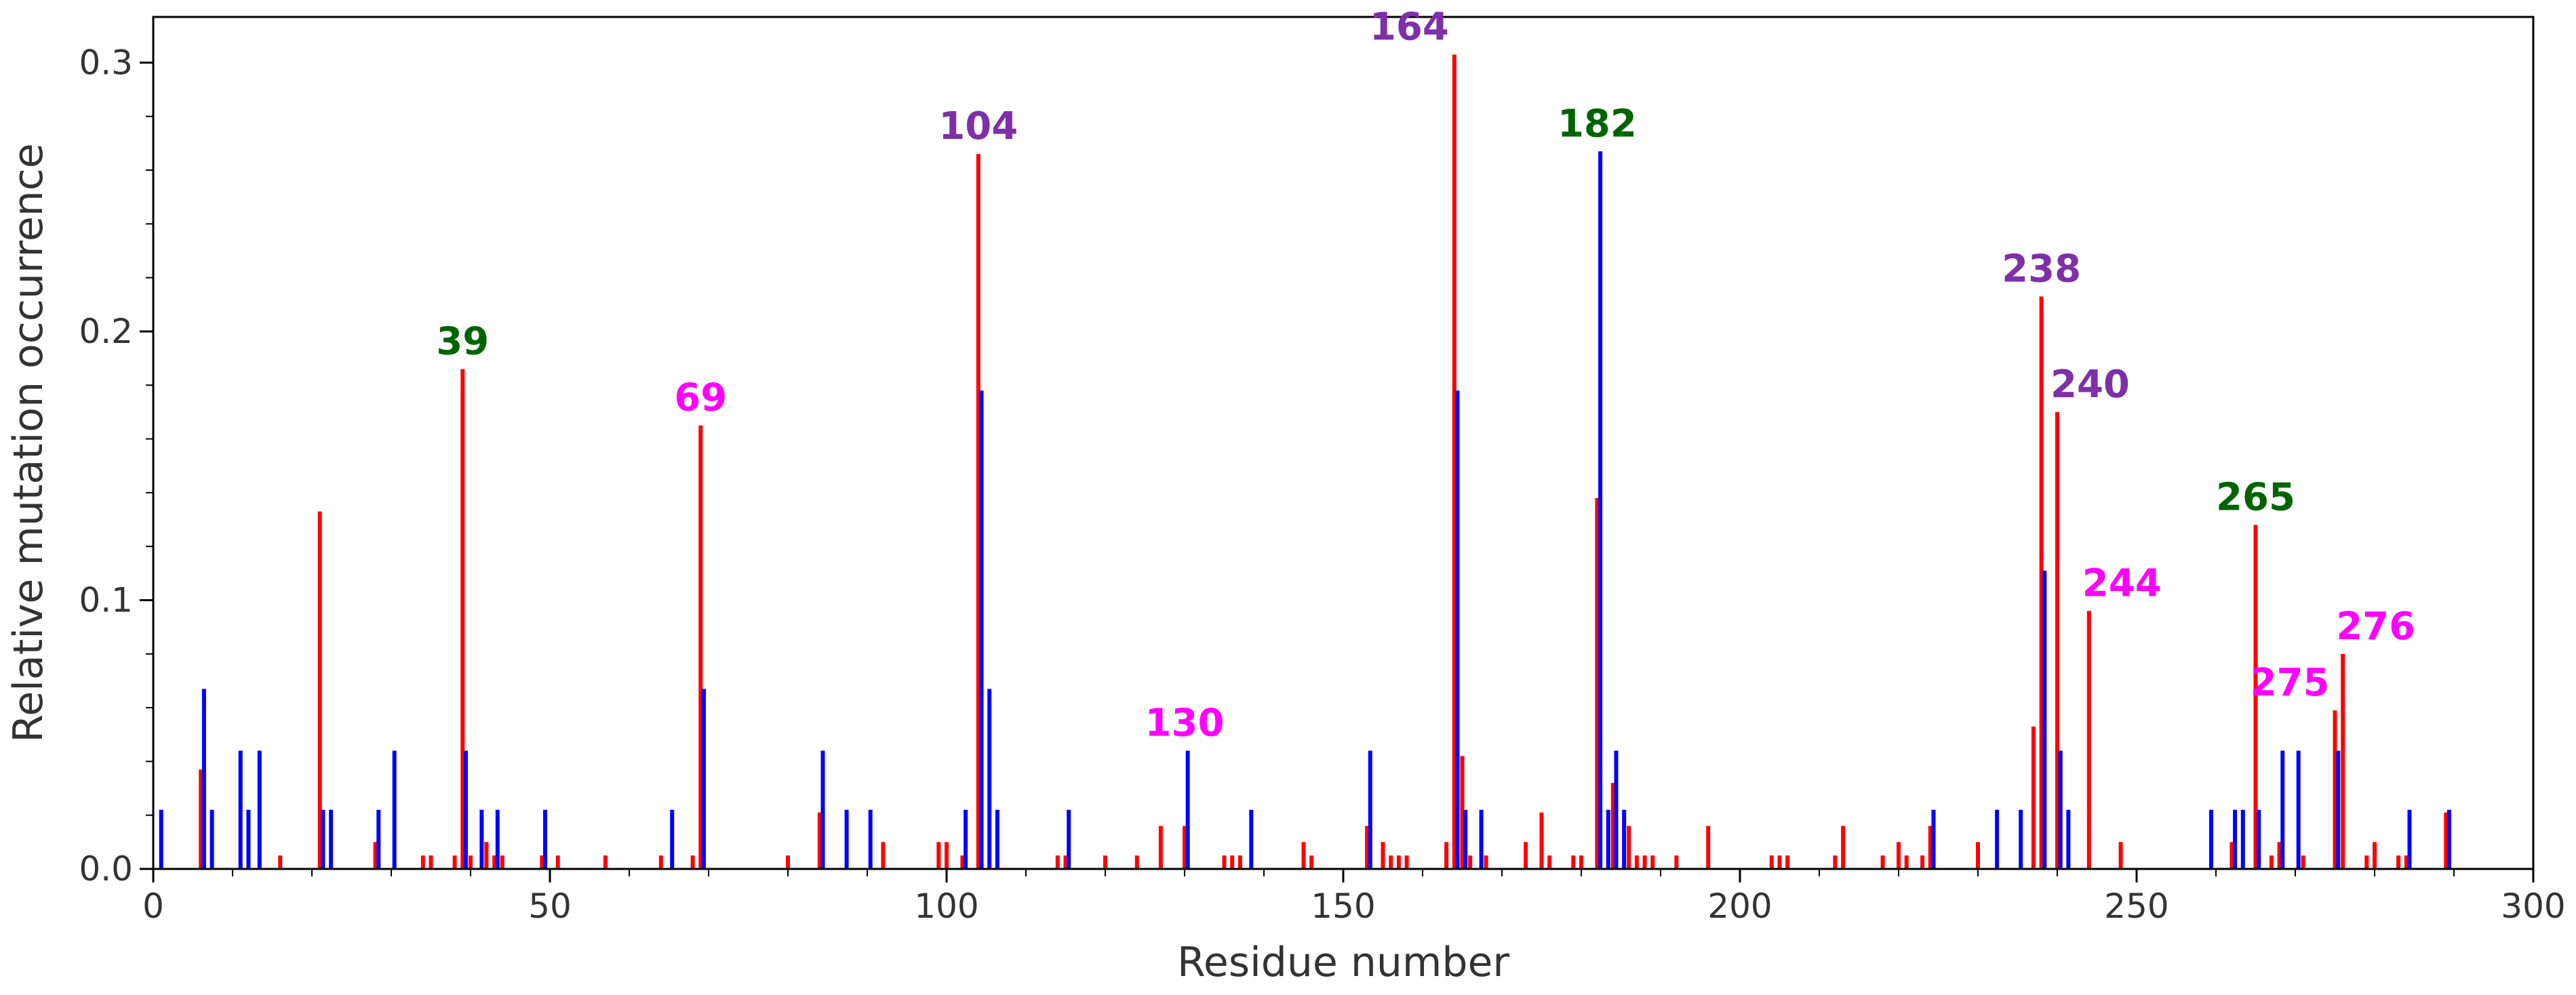 This screenshot has width=2576, height=995. I want to click on blue-bar-238.4, so click(2045, 719).